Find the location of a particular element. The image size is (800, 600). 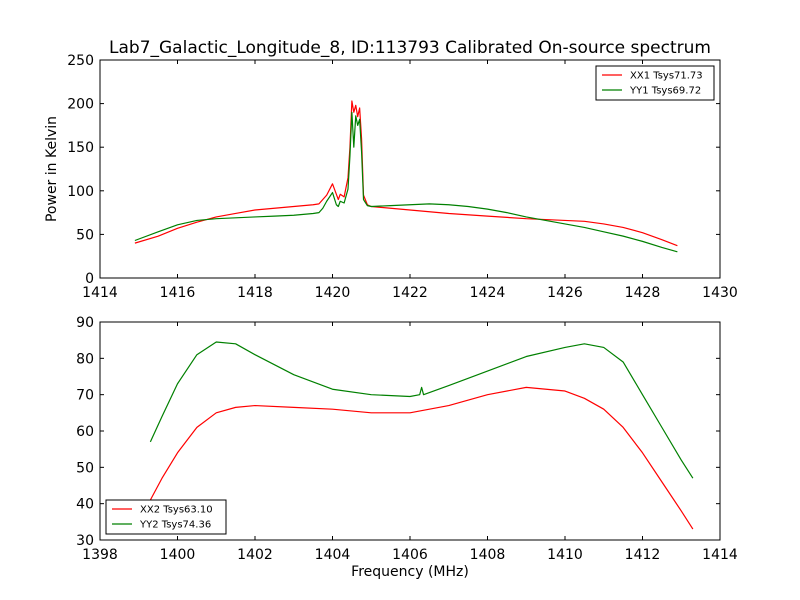

x-tick-label: 1424 is located at coordinates (488, 293).